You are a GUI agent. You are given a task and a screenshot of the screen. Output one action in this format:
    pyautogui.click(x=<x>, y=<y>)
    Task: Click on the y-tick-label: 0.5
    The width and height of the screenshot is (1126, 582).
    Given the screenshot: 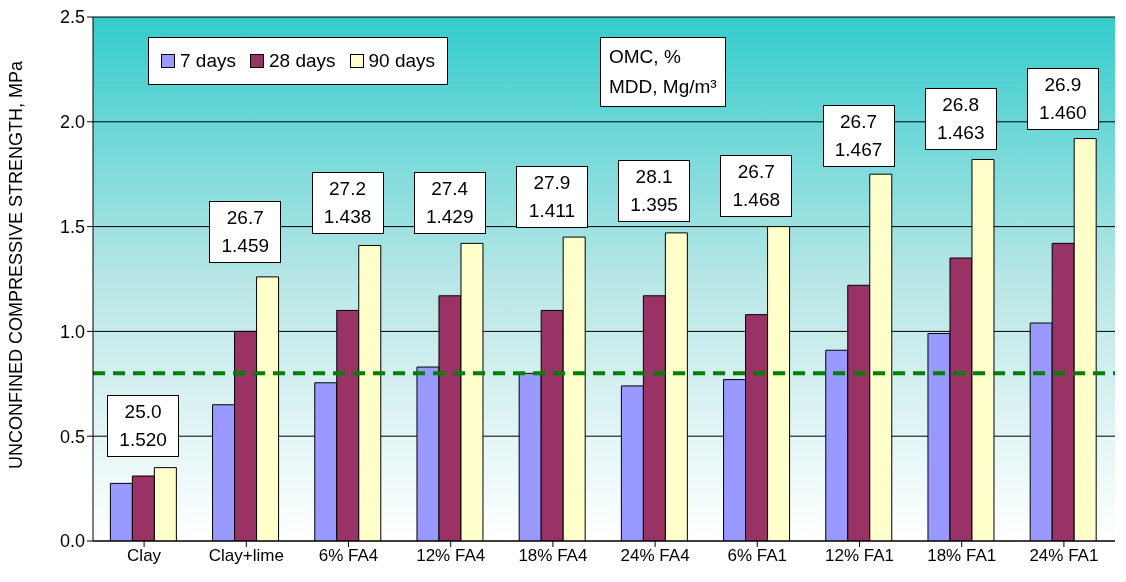 What is the action you would take?
    pyautogui.click(x=72, y=436)
    